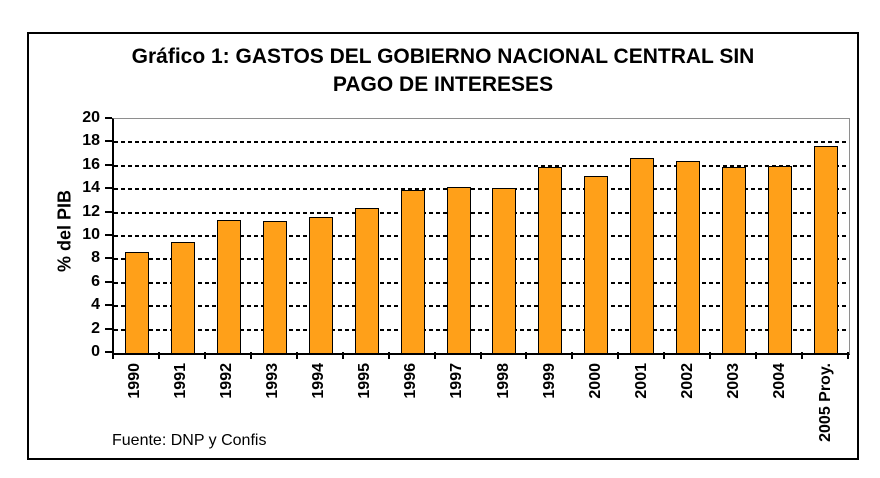 The height and width of the screenshot is (478, 880). What do you see at coordinates (458, 269) in the screenshot?
I see `bar-1997` at bounding box center [458, 269].